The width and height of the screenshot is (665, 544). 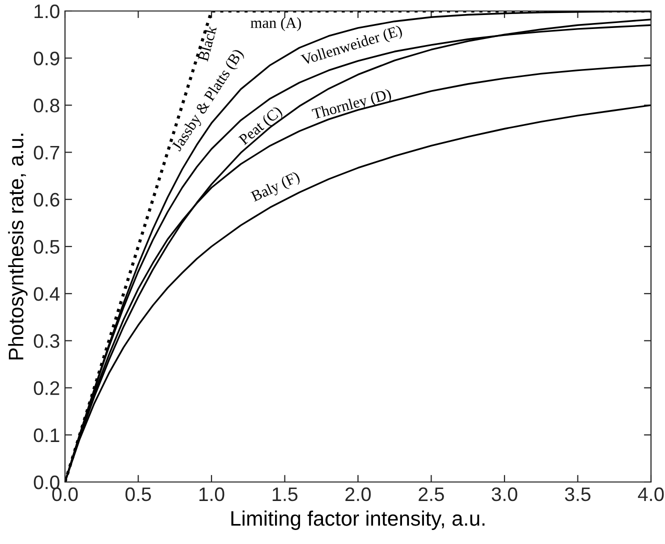 I want to click on x-tick-label: 4.0, so click(x=651, y=494).